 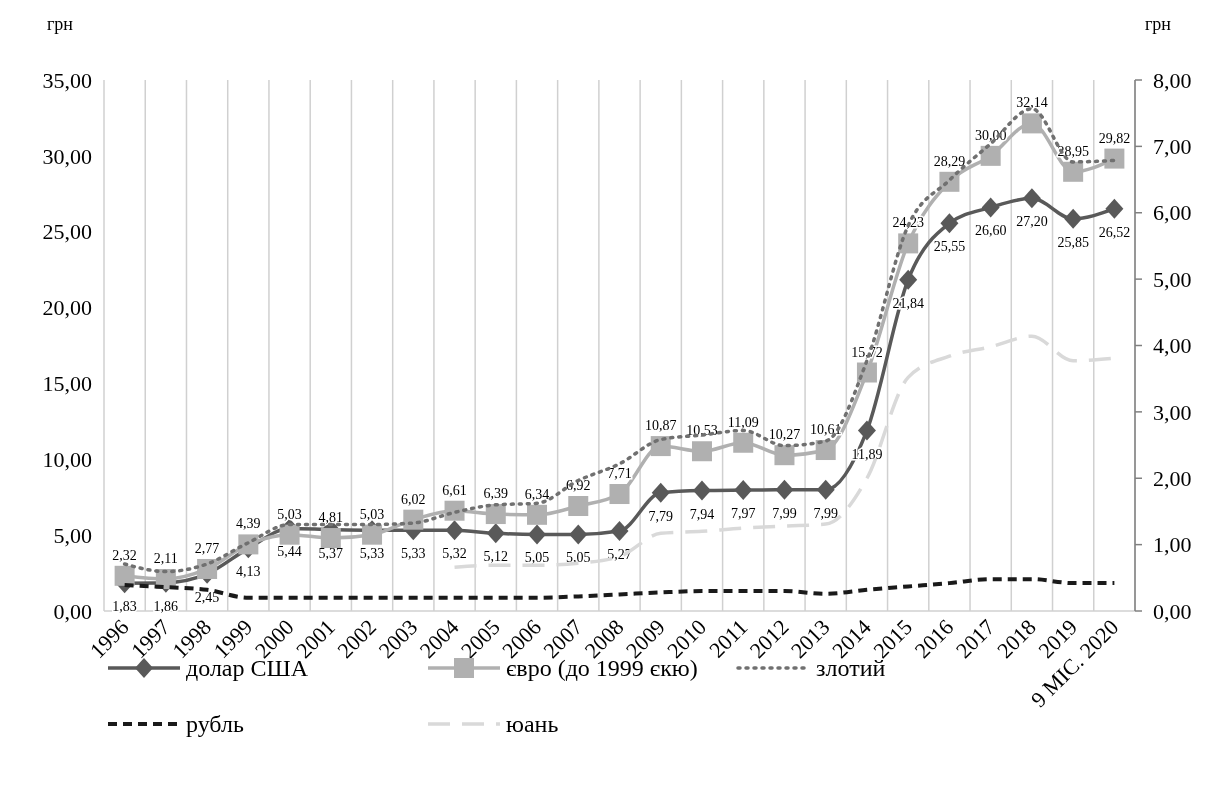 What do you see at coordinates (454, 490) in the screenshot?
I see `data-label: 6,61` at bounding box center [454, 490].